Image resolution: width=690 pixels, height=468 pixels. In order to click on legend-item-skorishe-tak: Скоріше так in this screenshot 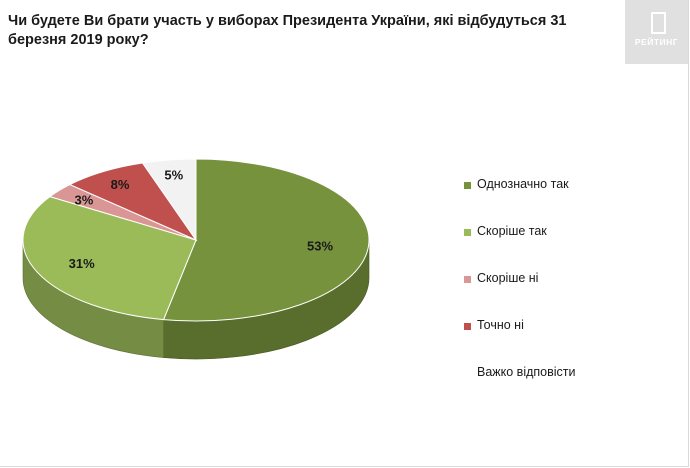, I will do `click(520, 247)`.